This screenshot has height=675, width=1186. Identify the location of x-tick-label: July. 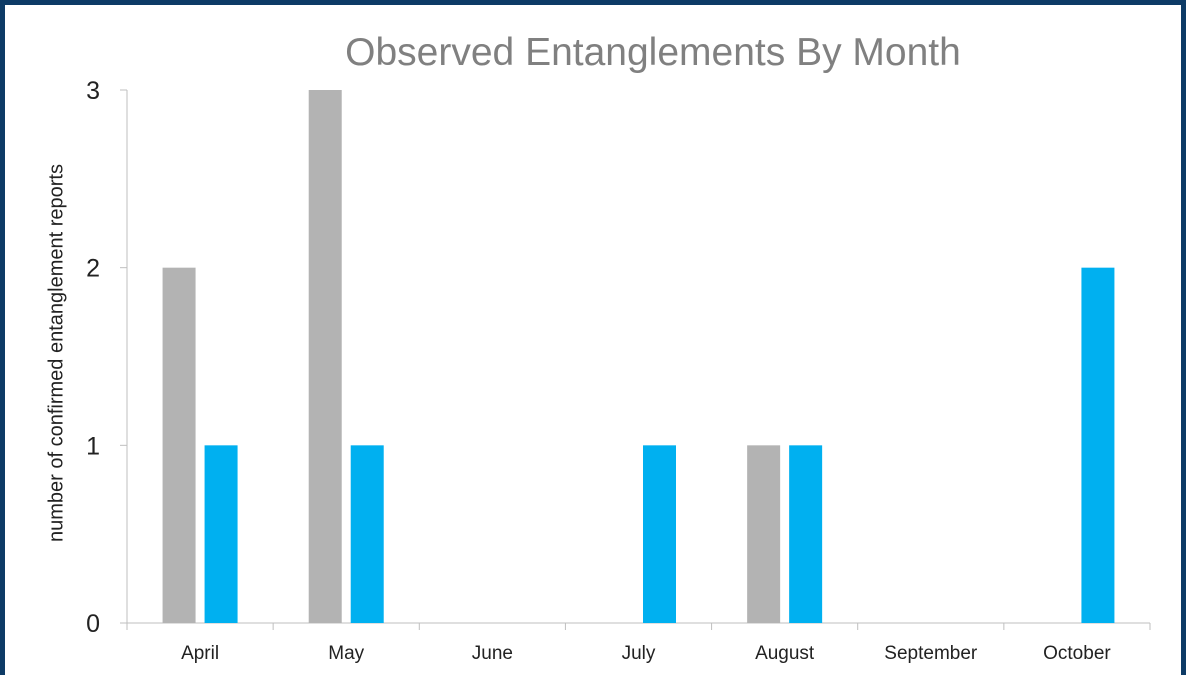
(639, 653).